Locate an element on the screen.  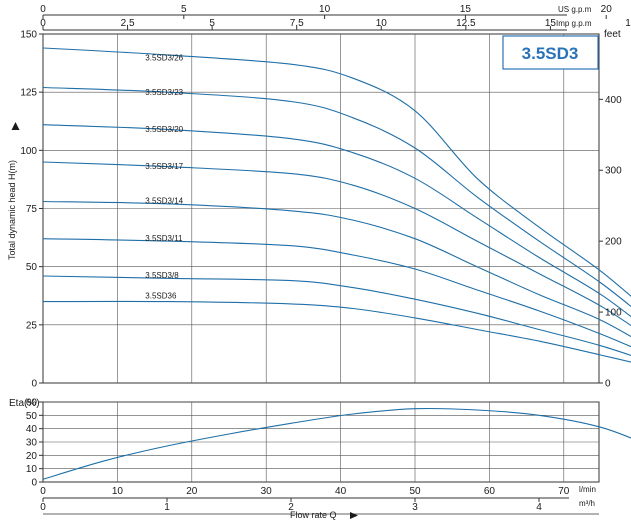
head-tick-label: 150 is located at coordinates (28, 35).